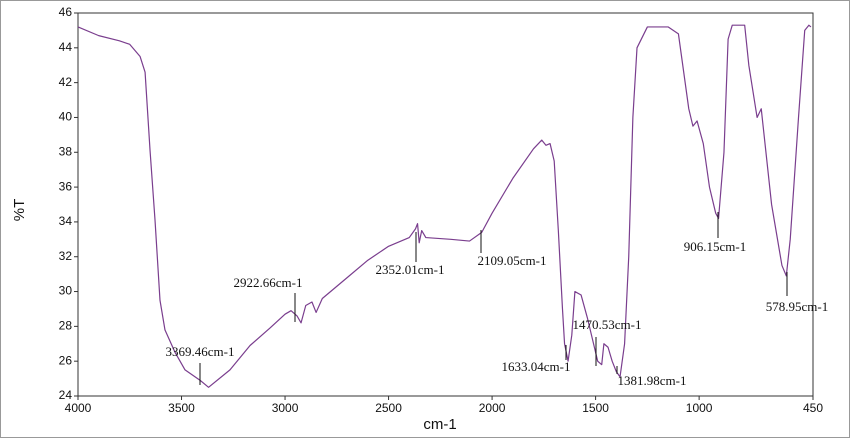 The height and width of the screenshot is (438, 850). I want to click on y-tick-label: 34, so click(66, 221).